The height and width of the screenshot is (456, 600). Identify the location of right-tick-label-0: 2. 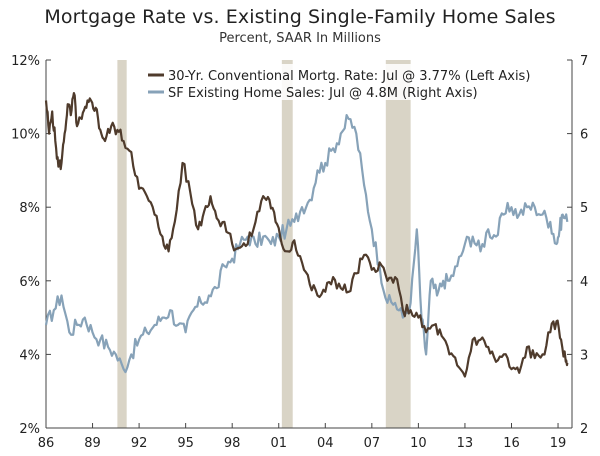
(584, 429).